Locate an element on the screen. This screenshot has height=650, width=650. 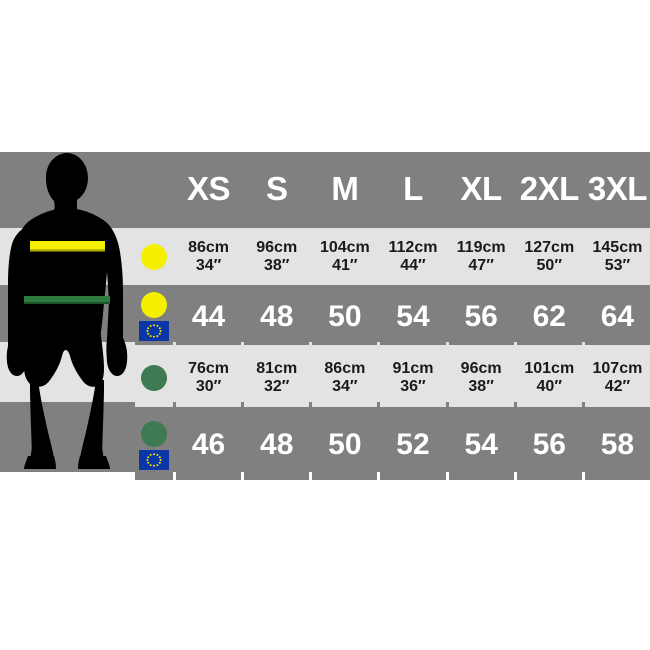
eu-size-value: 58 is located at coordinates (617, 444).